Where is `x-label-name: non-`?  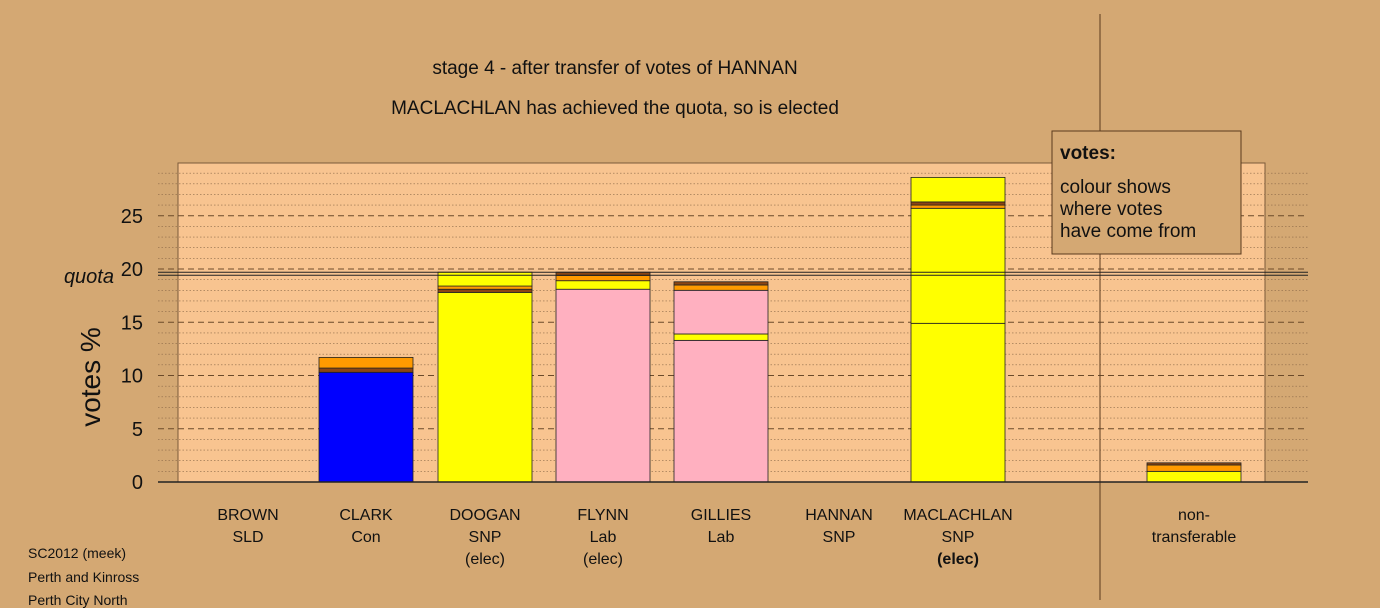 x-label-name: non- is located at coordinates (1194, 515).